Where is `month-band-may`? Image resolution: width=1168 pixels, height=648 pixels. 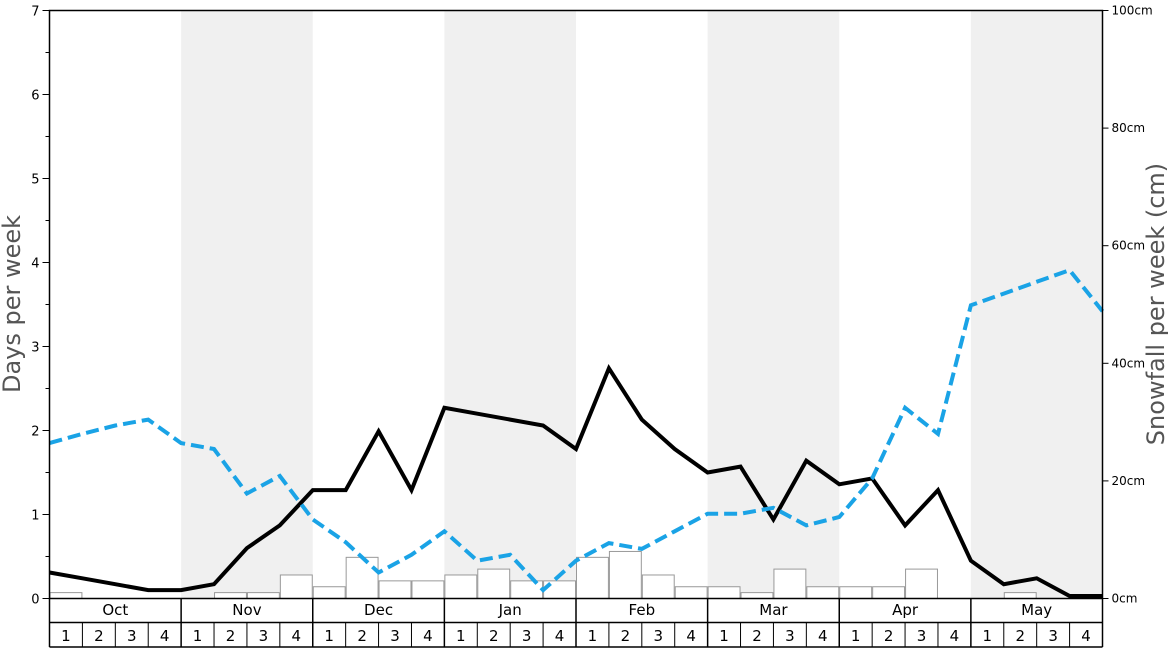 month-band-may is located at coordinates (1036, 304).